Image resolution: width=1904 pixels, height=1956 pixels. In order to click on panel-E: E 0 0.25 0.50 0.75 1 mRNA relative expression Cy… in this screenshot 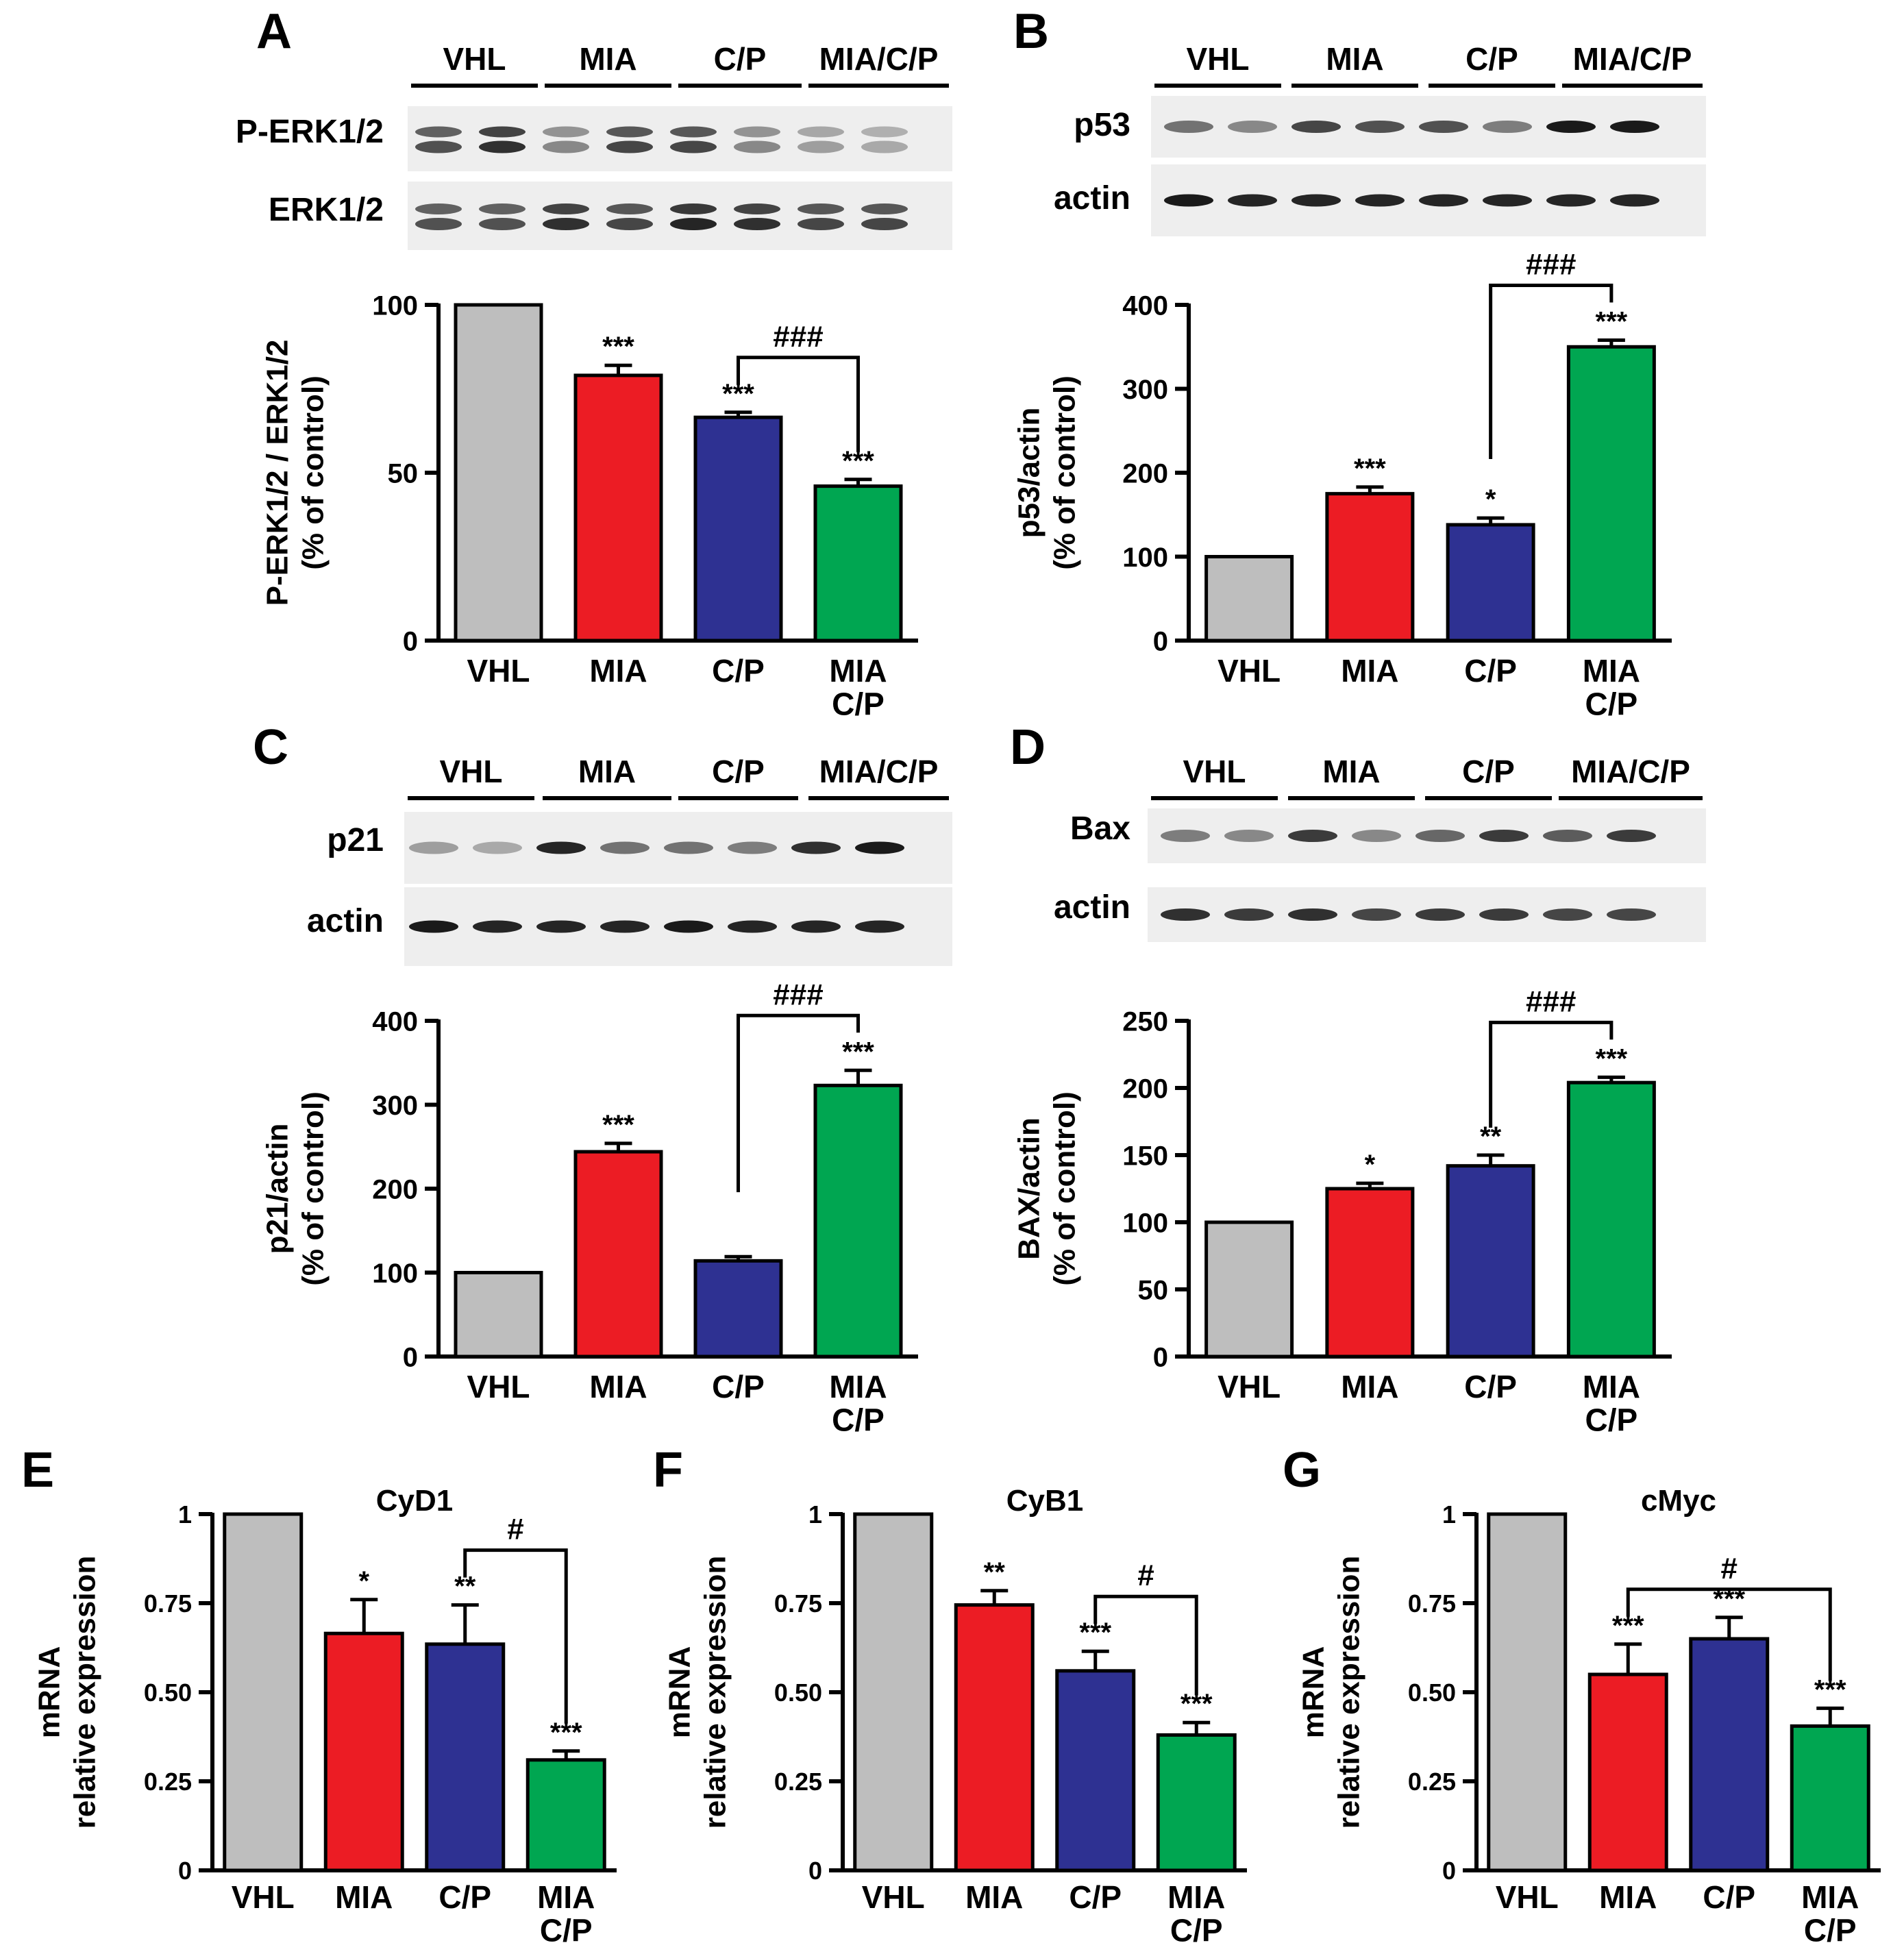, I will do `click(319, 1695)`.